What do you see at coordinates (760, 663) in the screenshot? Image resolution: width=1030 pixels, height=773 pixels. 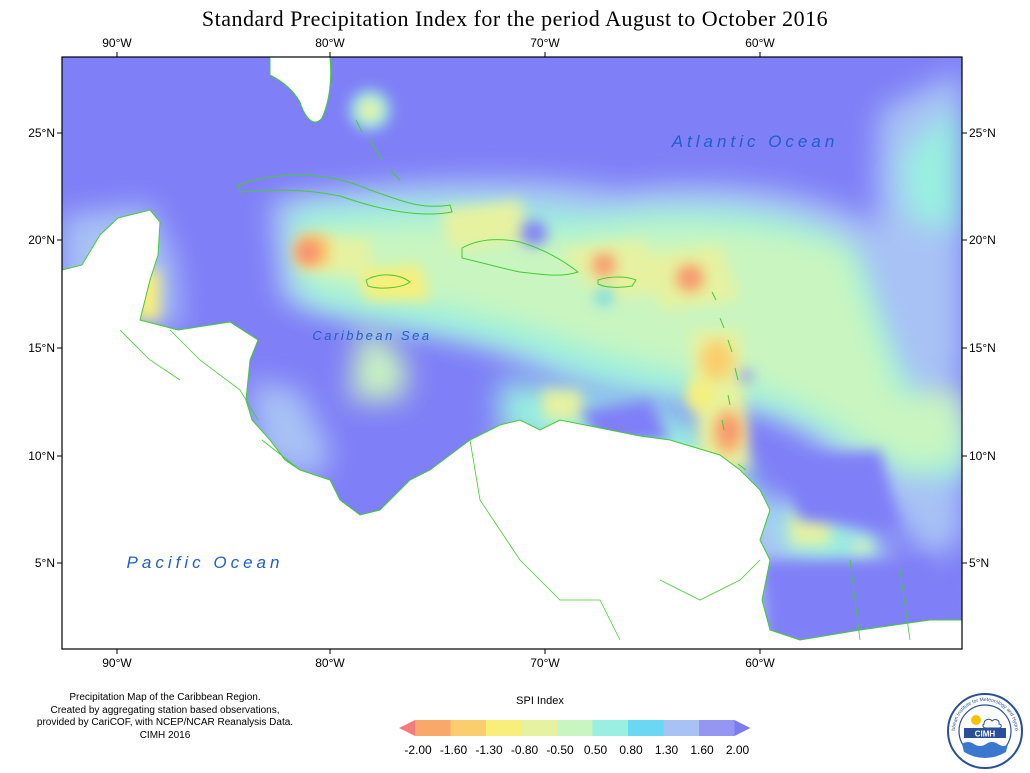 I see `lon-bottom-label: 60°W` at bounding box center [760, 663].